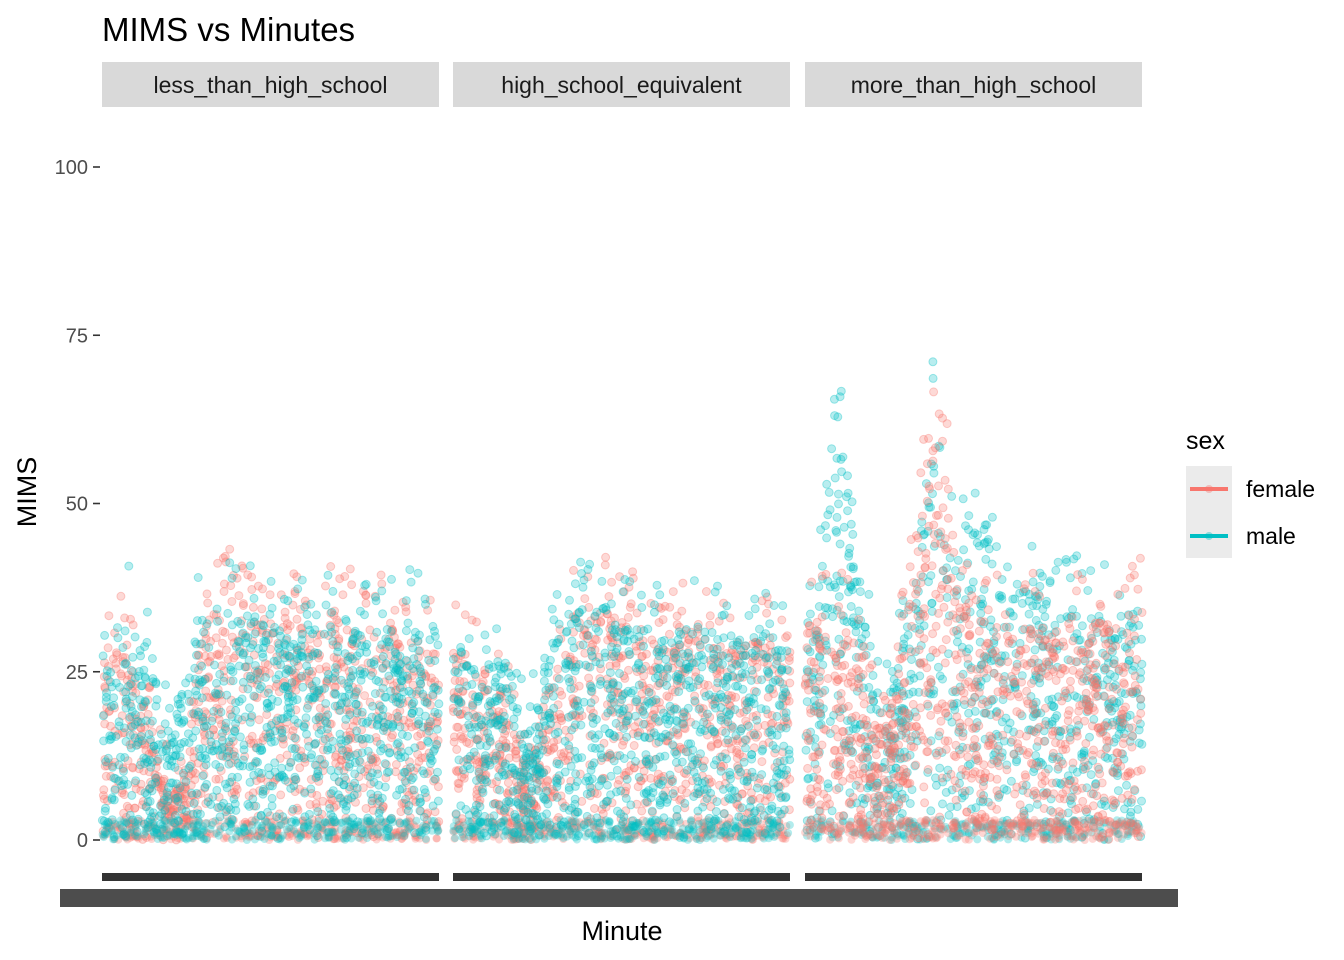 The width and height of the screenshot is (1344, 960). What do you see at coordinates (270, 694) in the screenshot?
I see `points` at bounding box center [270, 694].